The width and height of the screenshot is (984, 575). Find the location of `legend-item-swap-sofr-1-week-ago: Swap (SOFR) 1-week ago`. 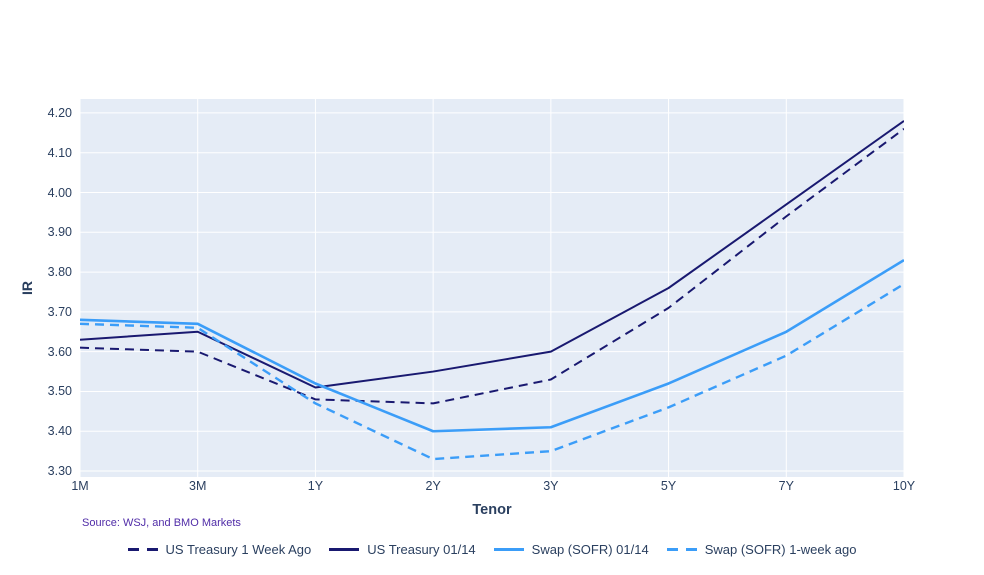

legend-item-swap-sofr-1-week-ago: Swap (SOFR) 1-week ago is located at coordinates (761, 549).